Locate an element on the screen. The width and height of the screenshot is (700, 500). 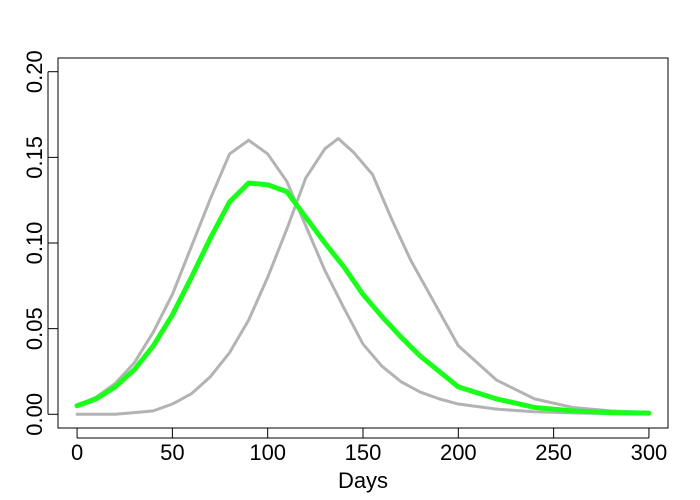
y-tick-label: 0.00 is located at coordinates (34, 414).